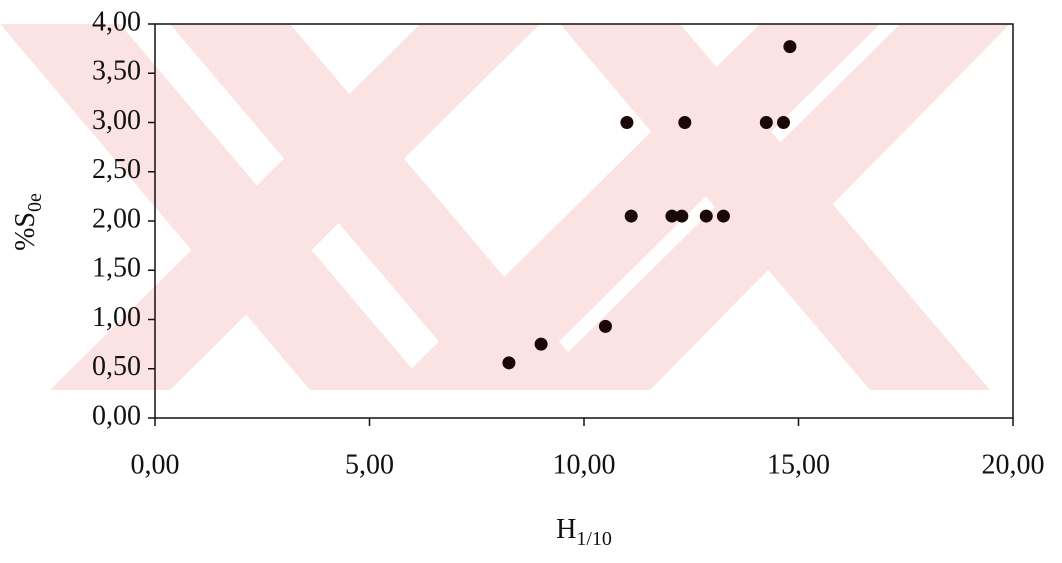 Image resolution: width=1062 pixels, height=563 pixels. I want to click on y-tick-label: 1,00, so click(116, 317).